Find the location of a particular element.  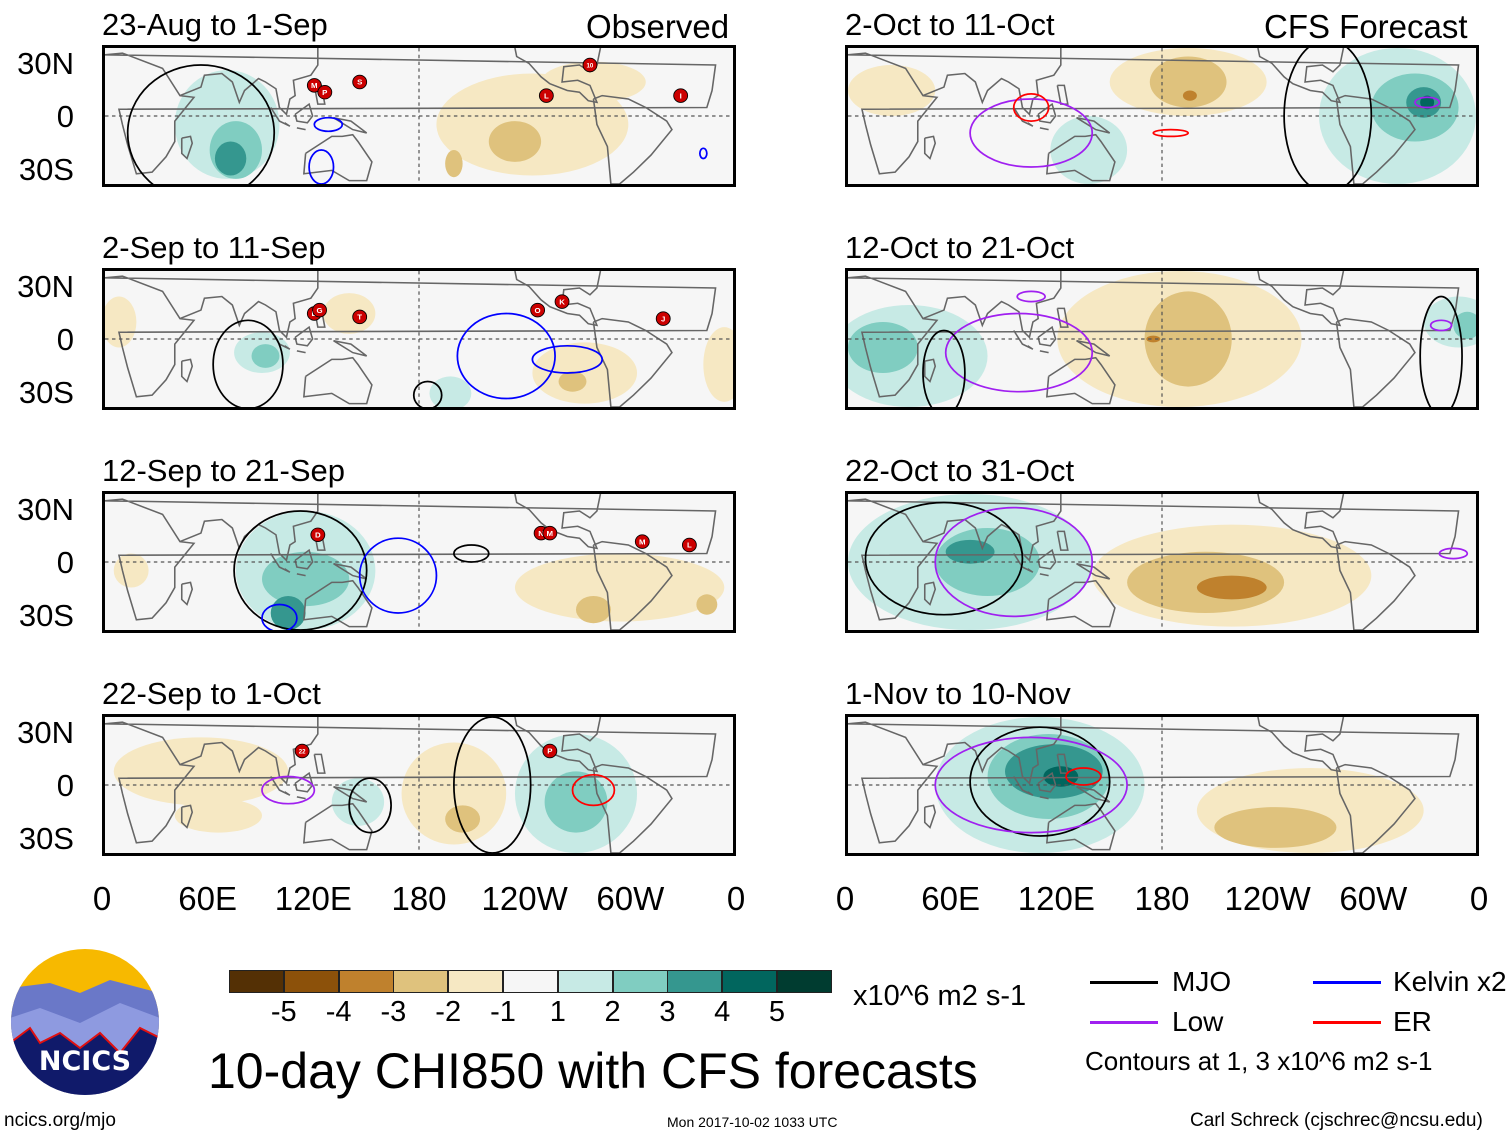

website-link: ncics.org/mjo is located at coordinates (60, 1120).